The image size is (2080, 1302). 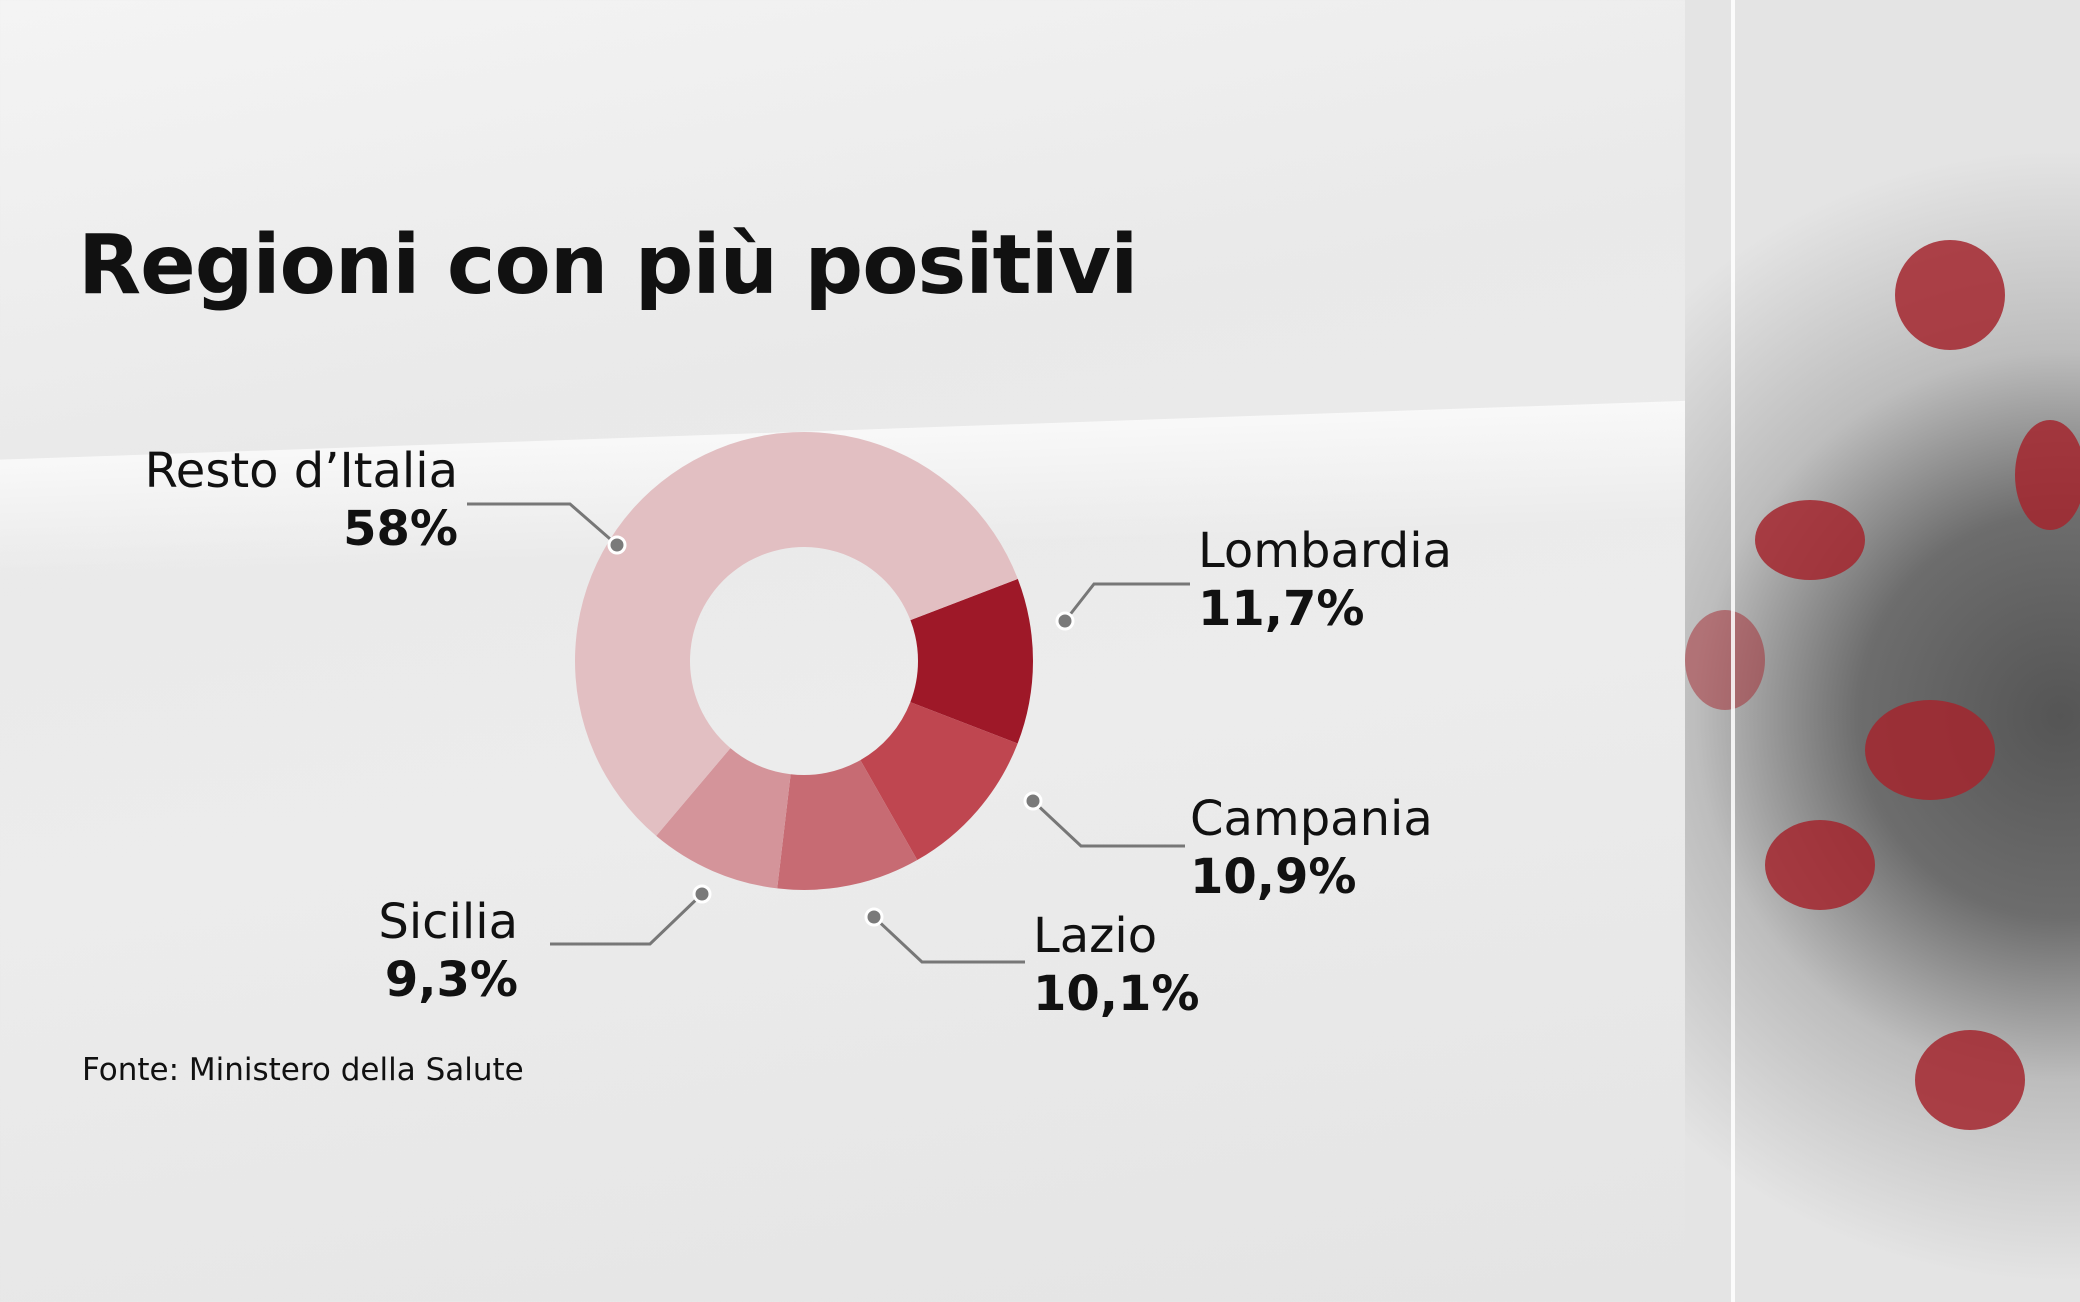 I want to click on label-sicilia: Sicilia 9,3%, so click(x=448, y=951).